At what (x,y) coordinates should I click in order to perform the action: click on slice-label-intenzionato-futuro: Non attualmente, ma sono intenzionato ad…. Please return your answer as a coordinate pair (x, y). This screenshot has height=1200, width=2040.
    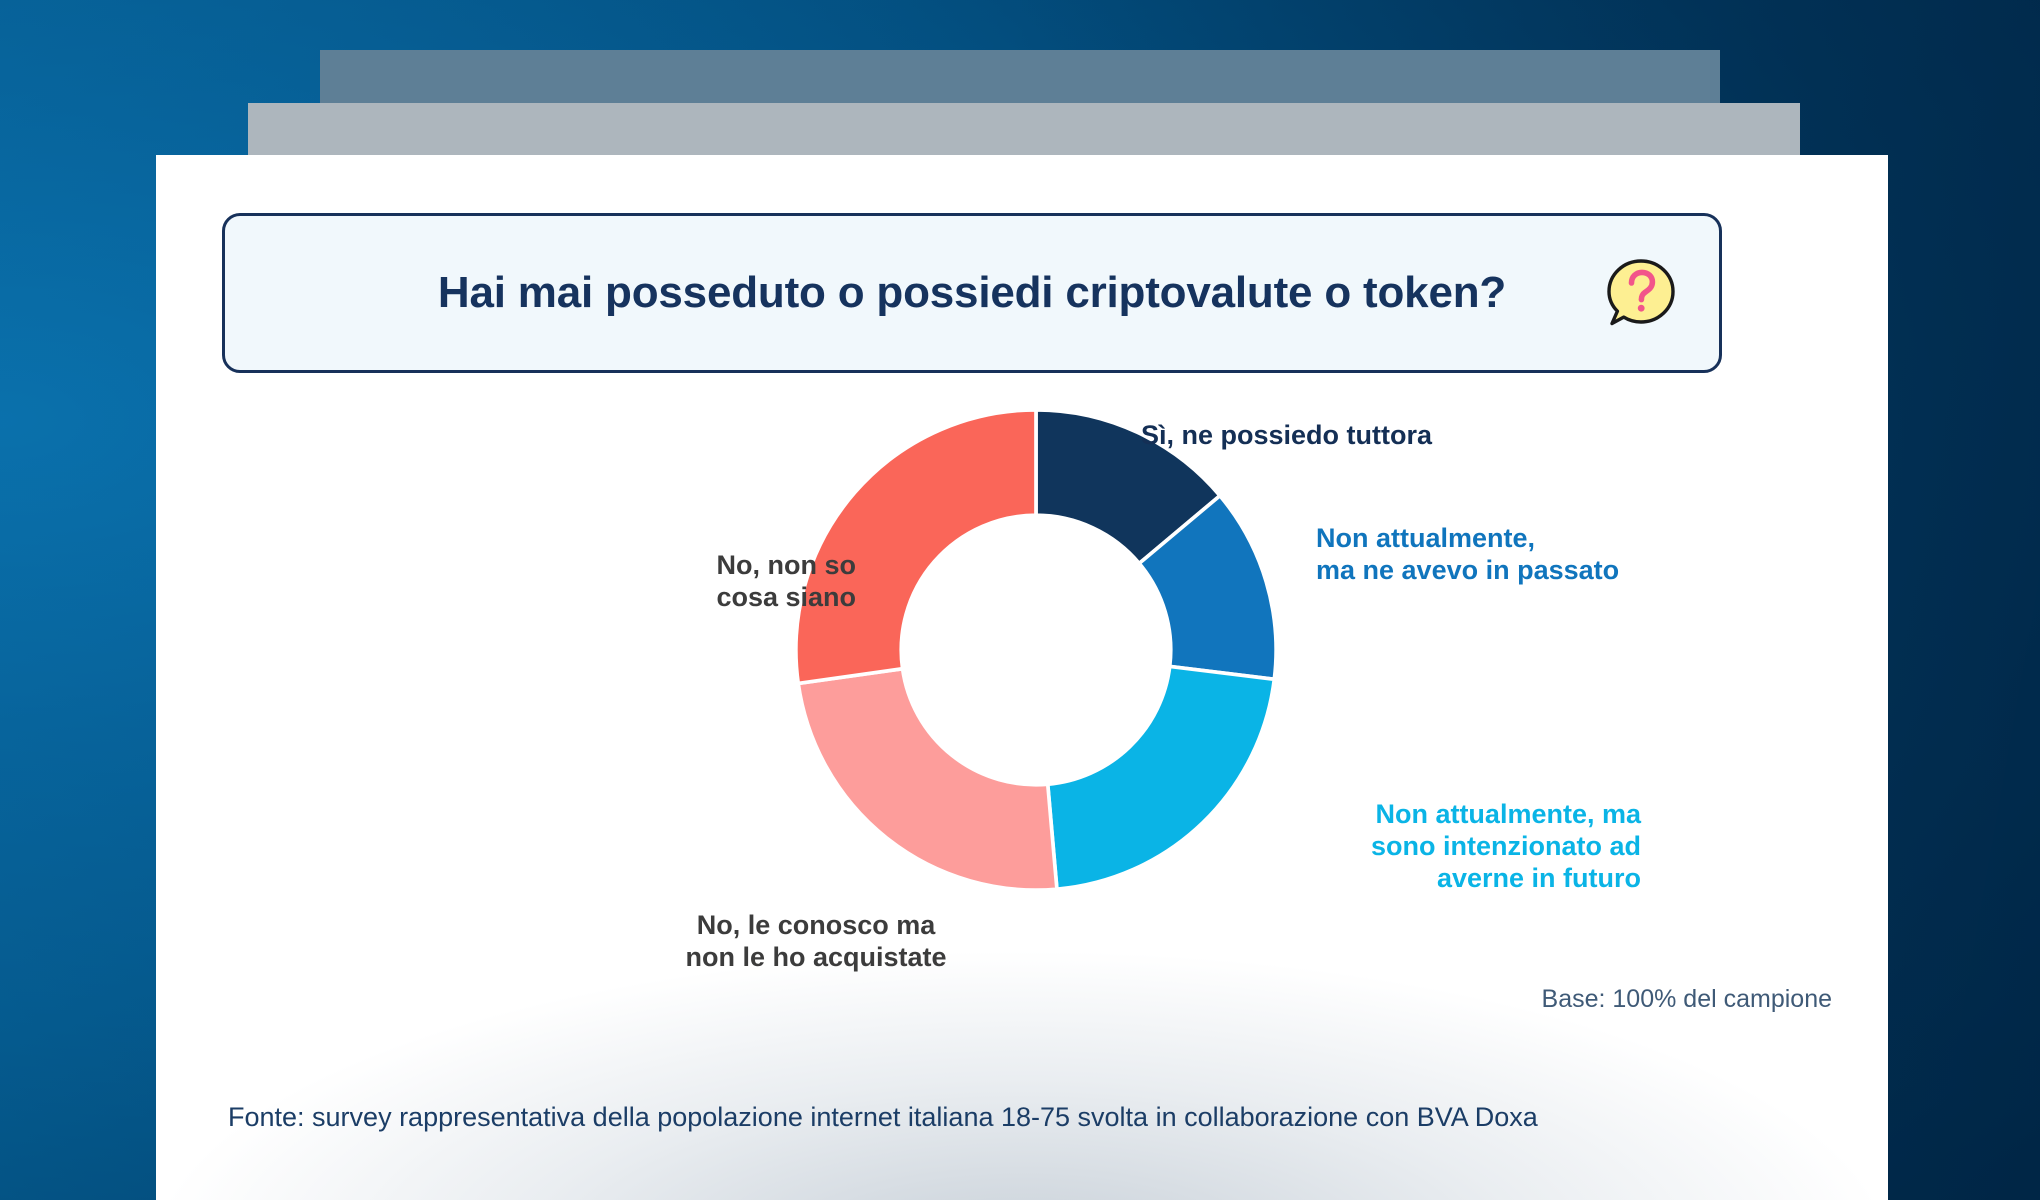
    Looking at the image, I should click on (1506, 846).